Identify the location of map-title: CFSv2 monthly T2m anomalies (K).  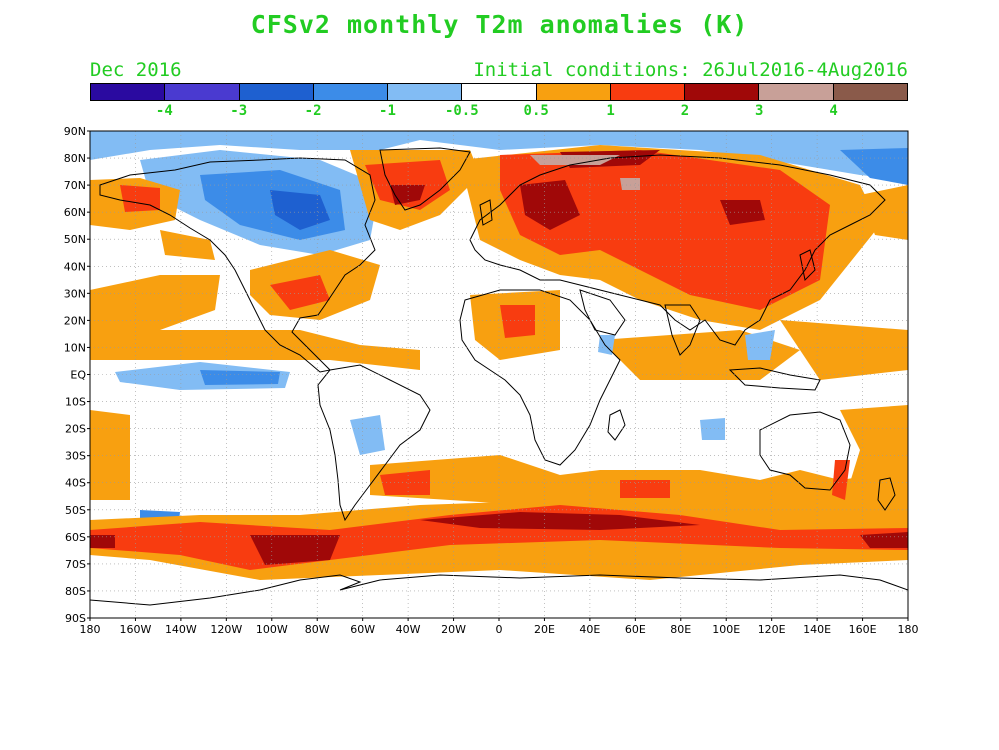
(499, 24).